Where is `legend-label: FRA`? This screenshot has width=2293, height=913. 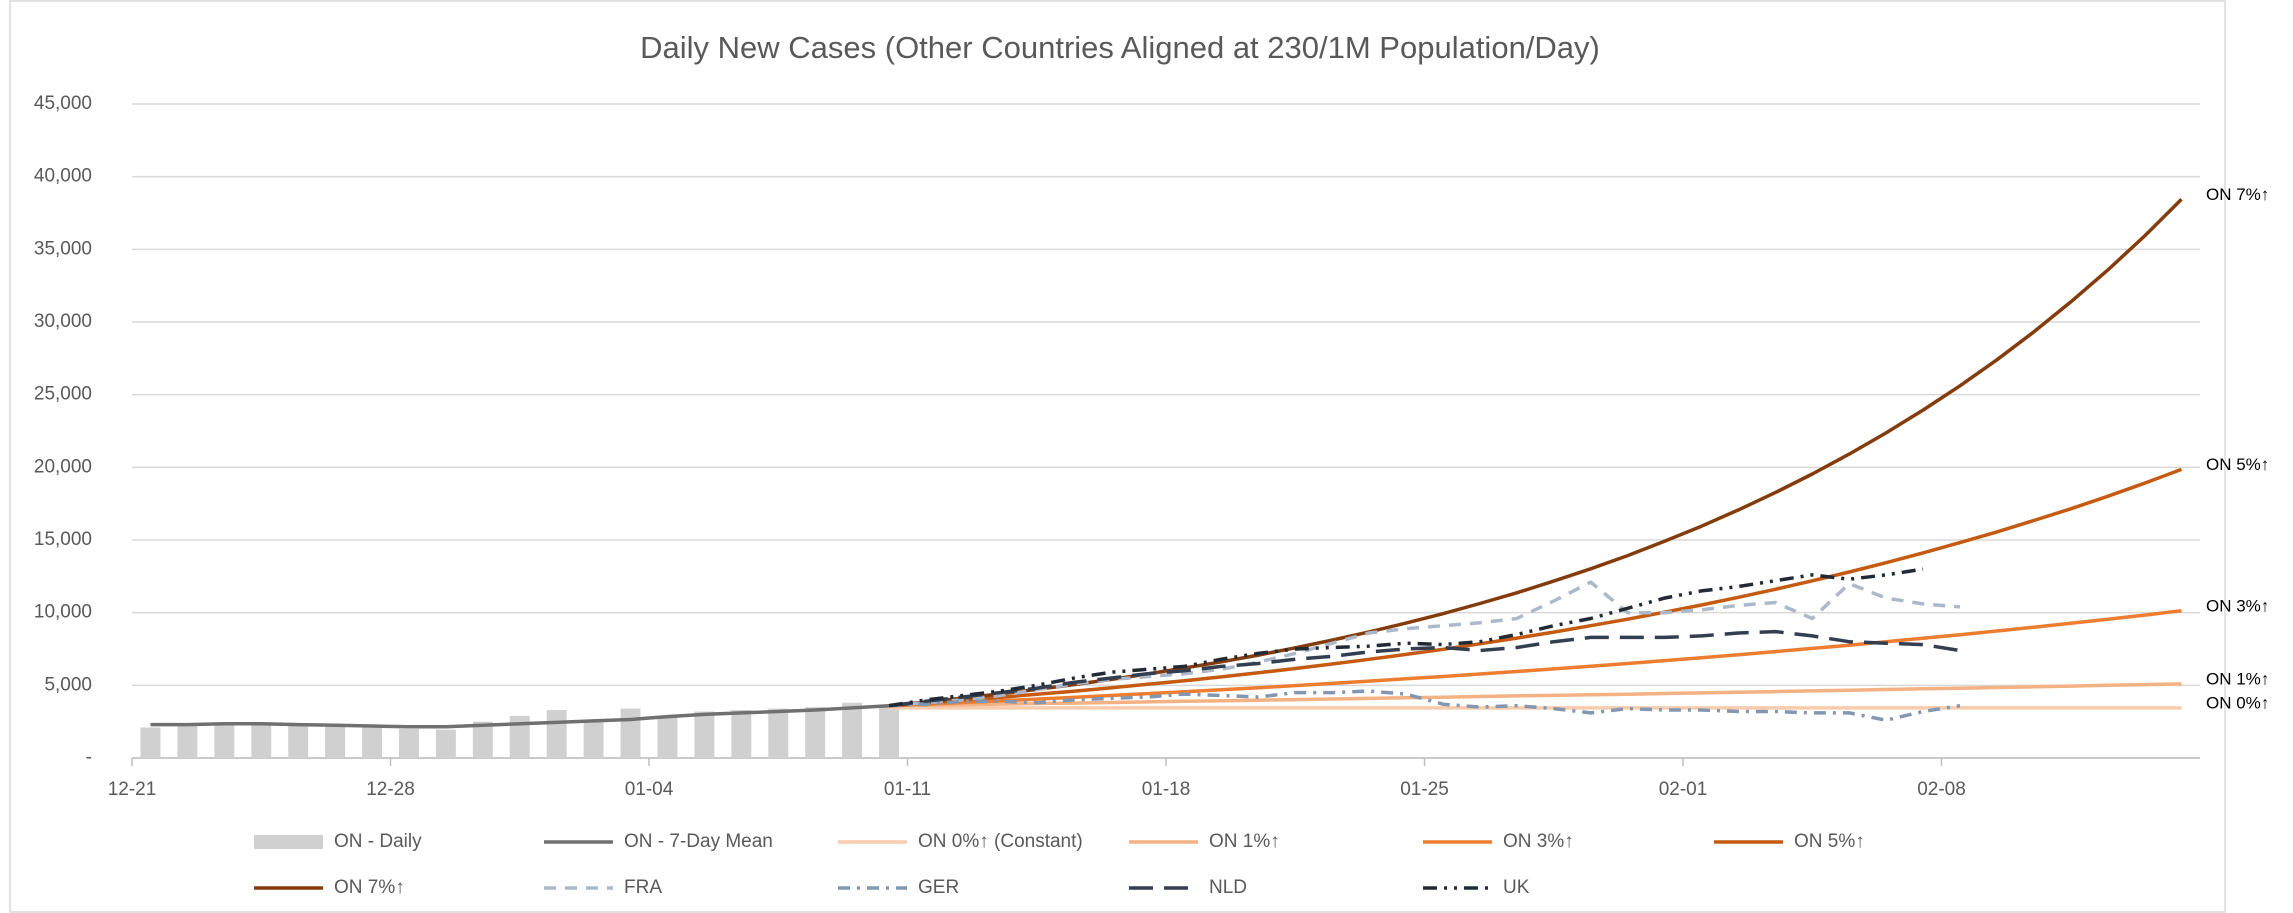
legend-label: FRA is located at coordinates (643, 887).